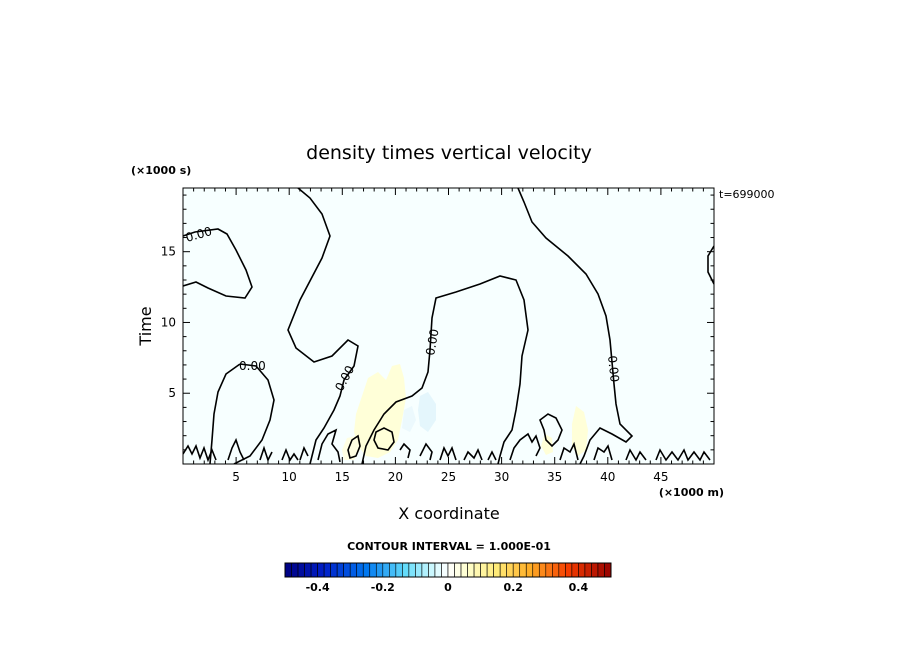 The width and height of the screenshot is (904, 654). I want to click on y-tick-label: 5, so click(172, 393).